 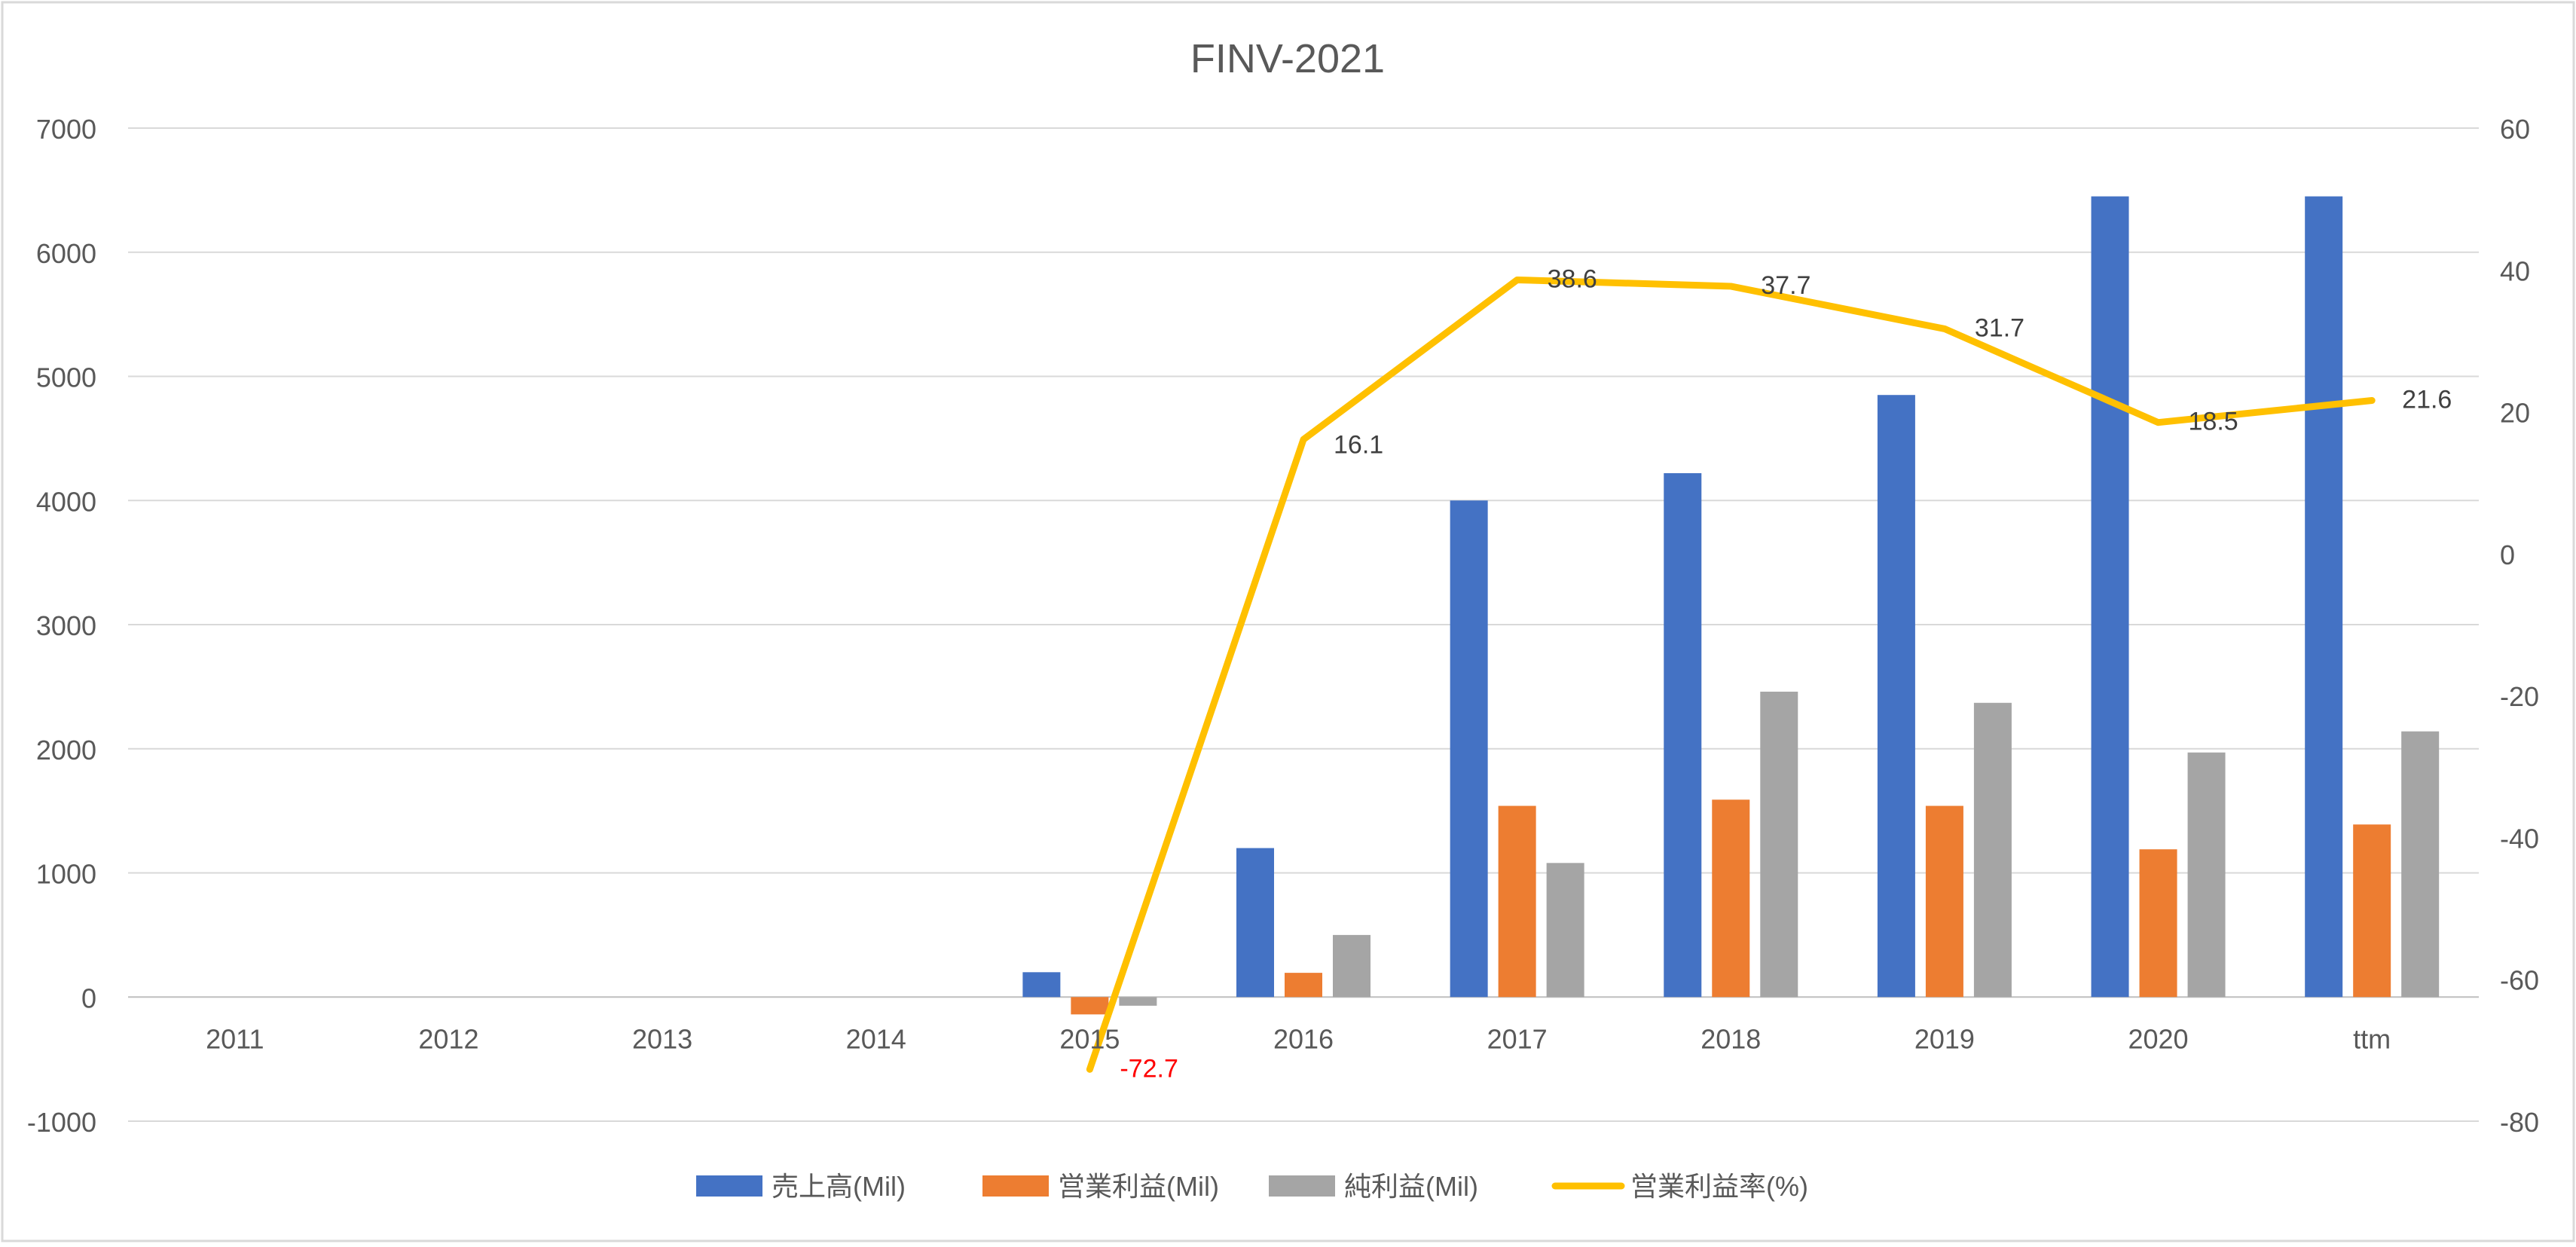 I want to click on data-label: -72.7, so click(x=1149, y=1068).